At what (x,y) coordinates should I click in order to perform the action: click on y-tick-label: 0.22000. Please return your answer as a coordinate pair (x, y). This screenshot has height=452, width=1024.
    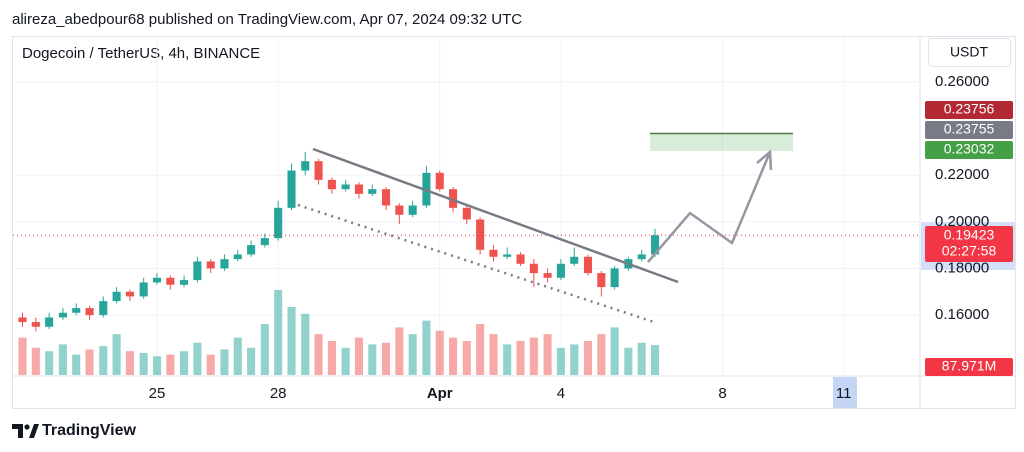
    Looking at the image, I should click on (962, 174).